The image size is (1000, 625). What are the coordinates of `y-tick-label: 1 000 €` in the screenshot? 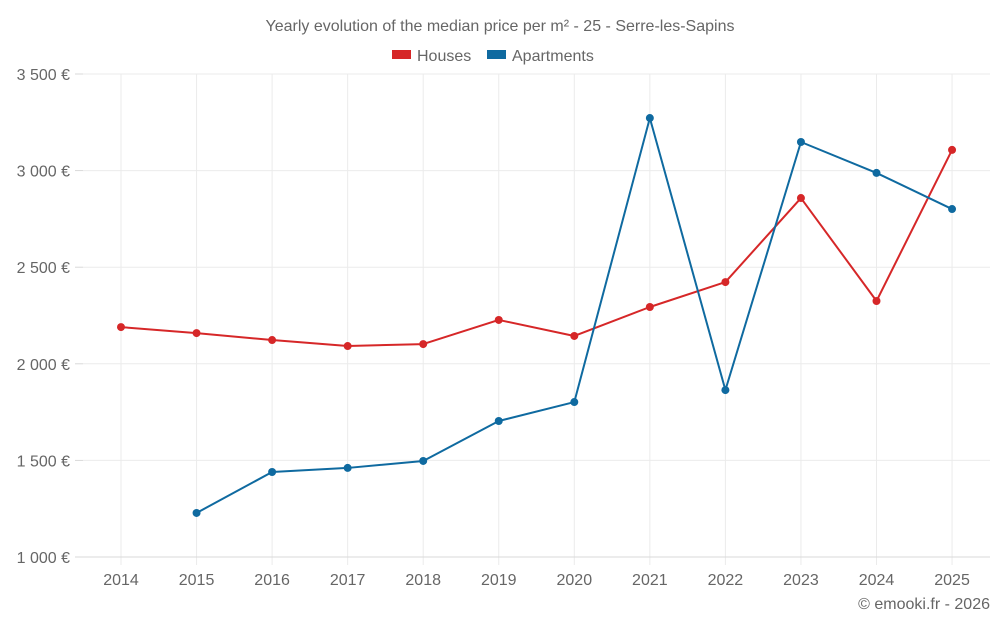 It's located at (43, 558).